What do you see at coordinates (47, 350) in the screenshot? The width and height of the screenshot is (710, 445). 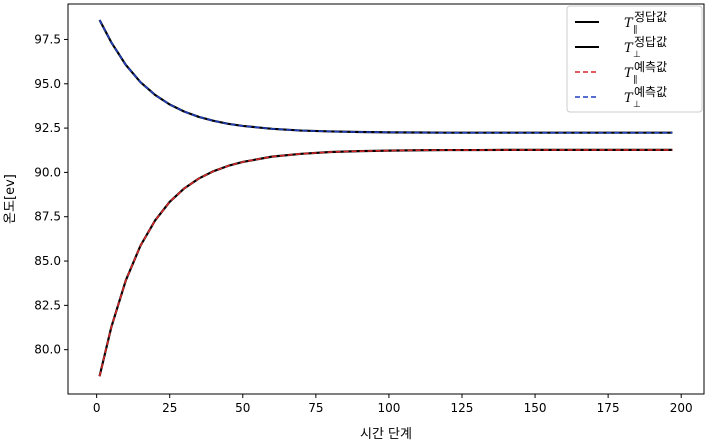 I see `y-tick-label: 80.0` at bounding box center [47, 350].